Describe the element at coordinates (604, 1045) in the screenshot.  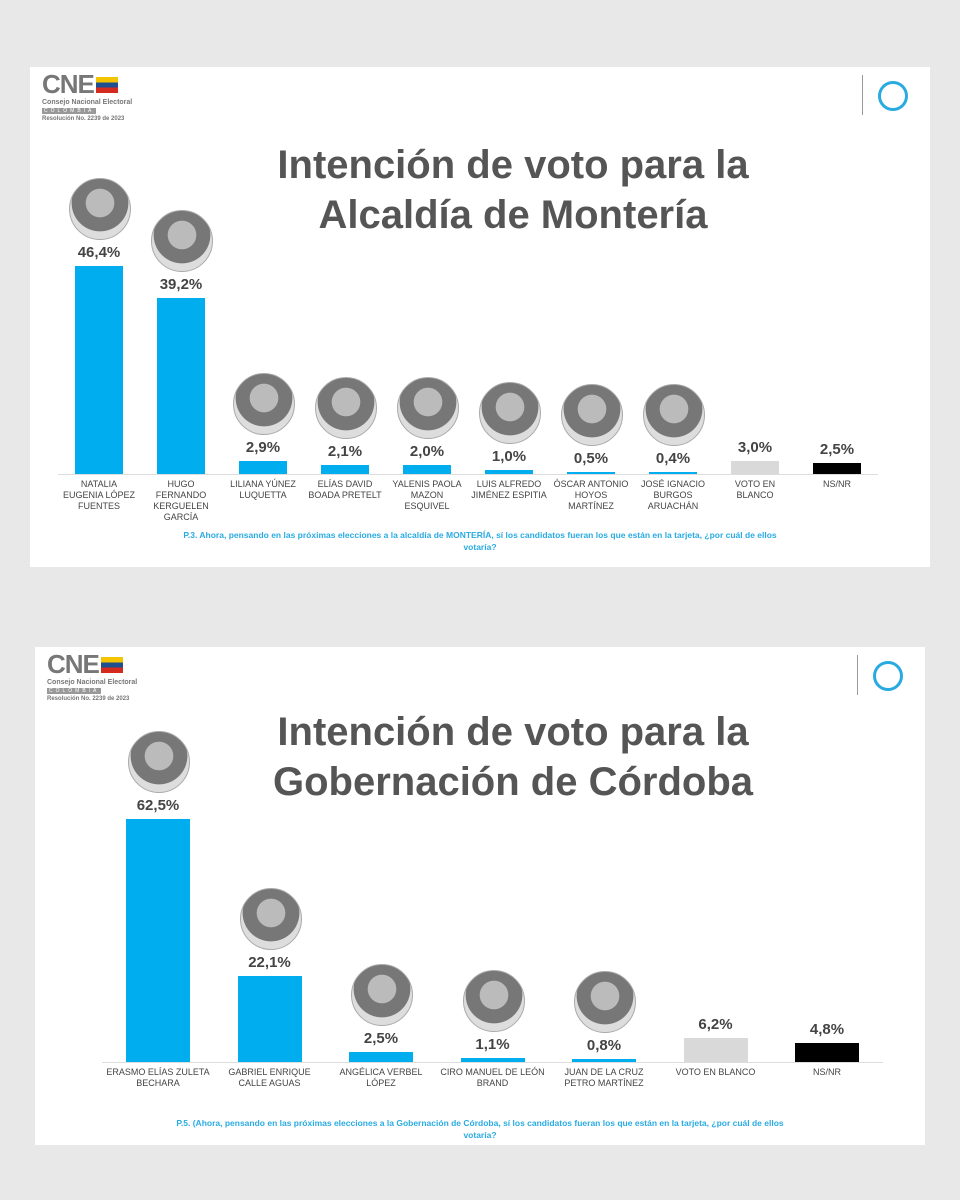
I see `value-label: 0,8%` at that location.